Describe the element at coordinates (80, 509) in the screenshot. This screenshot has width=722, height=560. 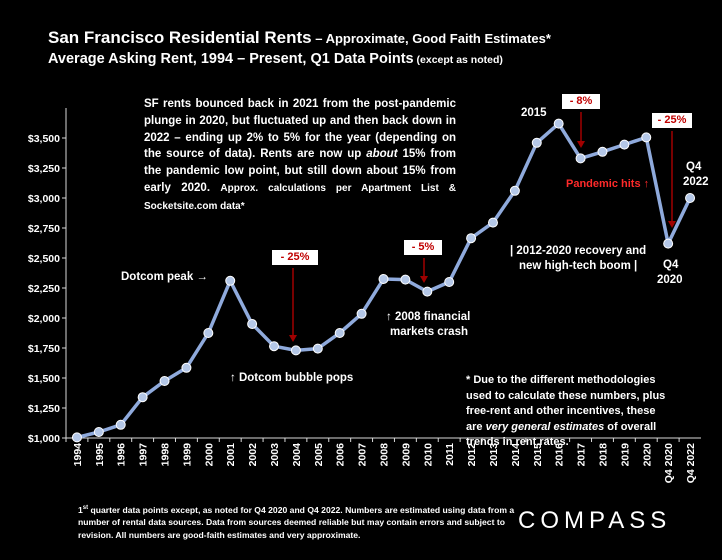
I see `footnote-sup-number: 1` at that location.